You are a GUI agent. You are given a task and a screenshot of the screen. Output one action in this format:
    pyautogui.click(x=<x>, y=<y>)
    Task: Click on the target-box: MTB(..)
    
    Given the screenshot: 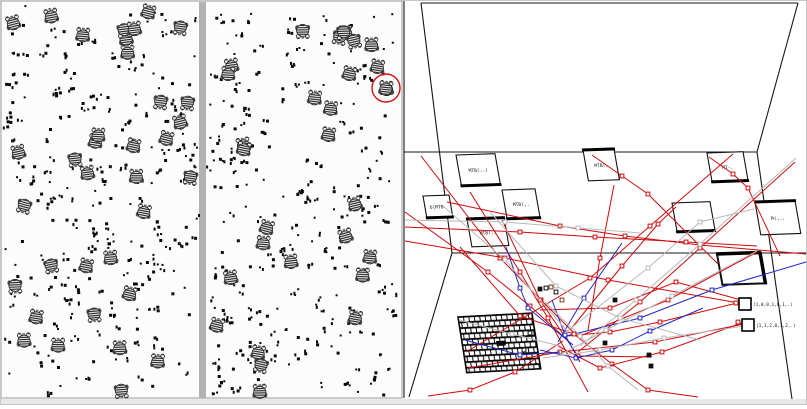 What is the action you would take?
    pyautogui.click(x=478, y=170)
    